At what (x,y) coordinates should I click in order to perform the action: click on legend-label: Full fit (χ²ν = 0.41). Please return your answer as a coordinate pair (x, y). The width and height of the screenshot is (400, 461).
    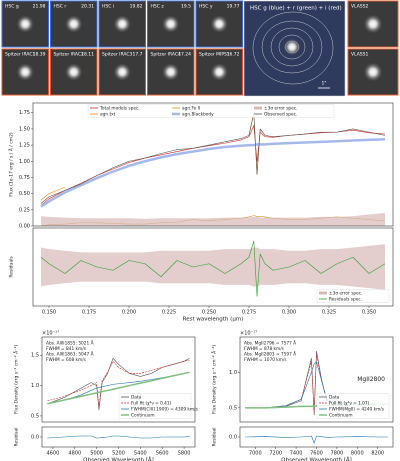
    Looking at the image, I should click on (151, 404).